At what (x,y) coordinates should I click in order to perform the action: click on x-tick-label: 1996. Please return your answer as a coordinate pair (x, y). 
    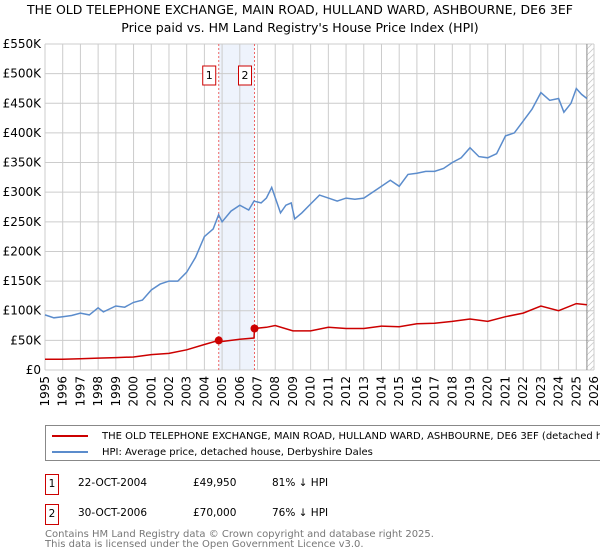
    Looking at the image, I should click on (63, 391).